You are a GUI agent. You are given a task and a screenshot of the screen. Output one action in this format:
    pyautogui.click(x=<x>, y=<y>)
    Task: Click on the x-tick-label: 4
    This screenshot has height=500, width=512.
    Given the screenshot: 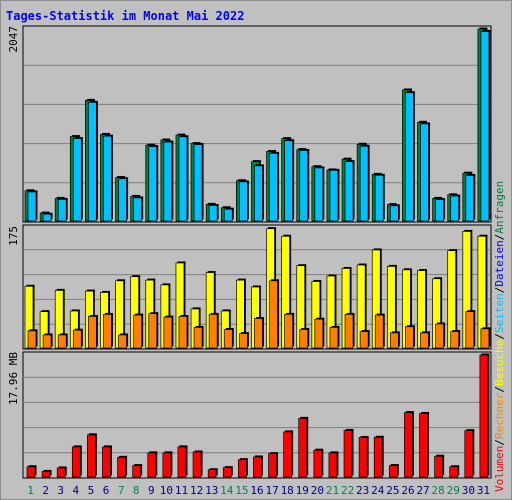 What is the action you would take?
    pyautogui.click(x=76, y=490)
    